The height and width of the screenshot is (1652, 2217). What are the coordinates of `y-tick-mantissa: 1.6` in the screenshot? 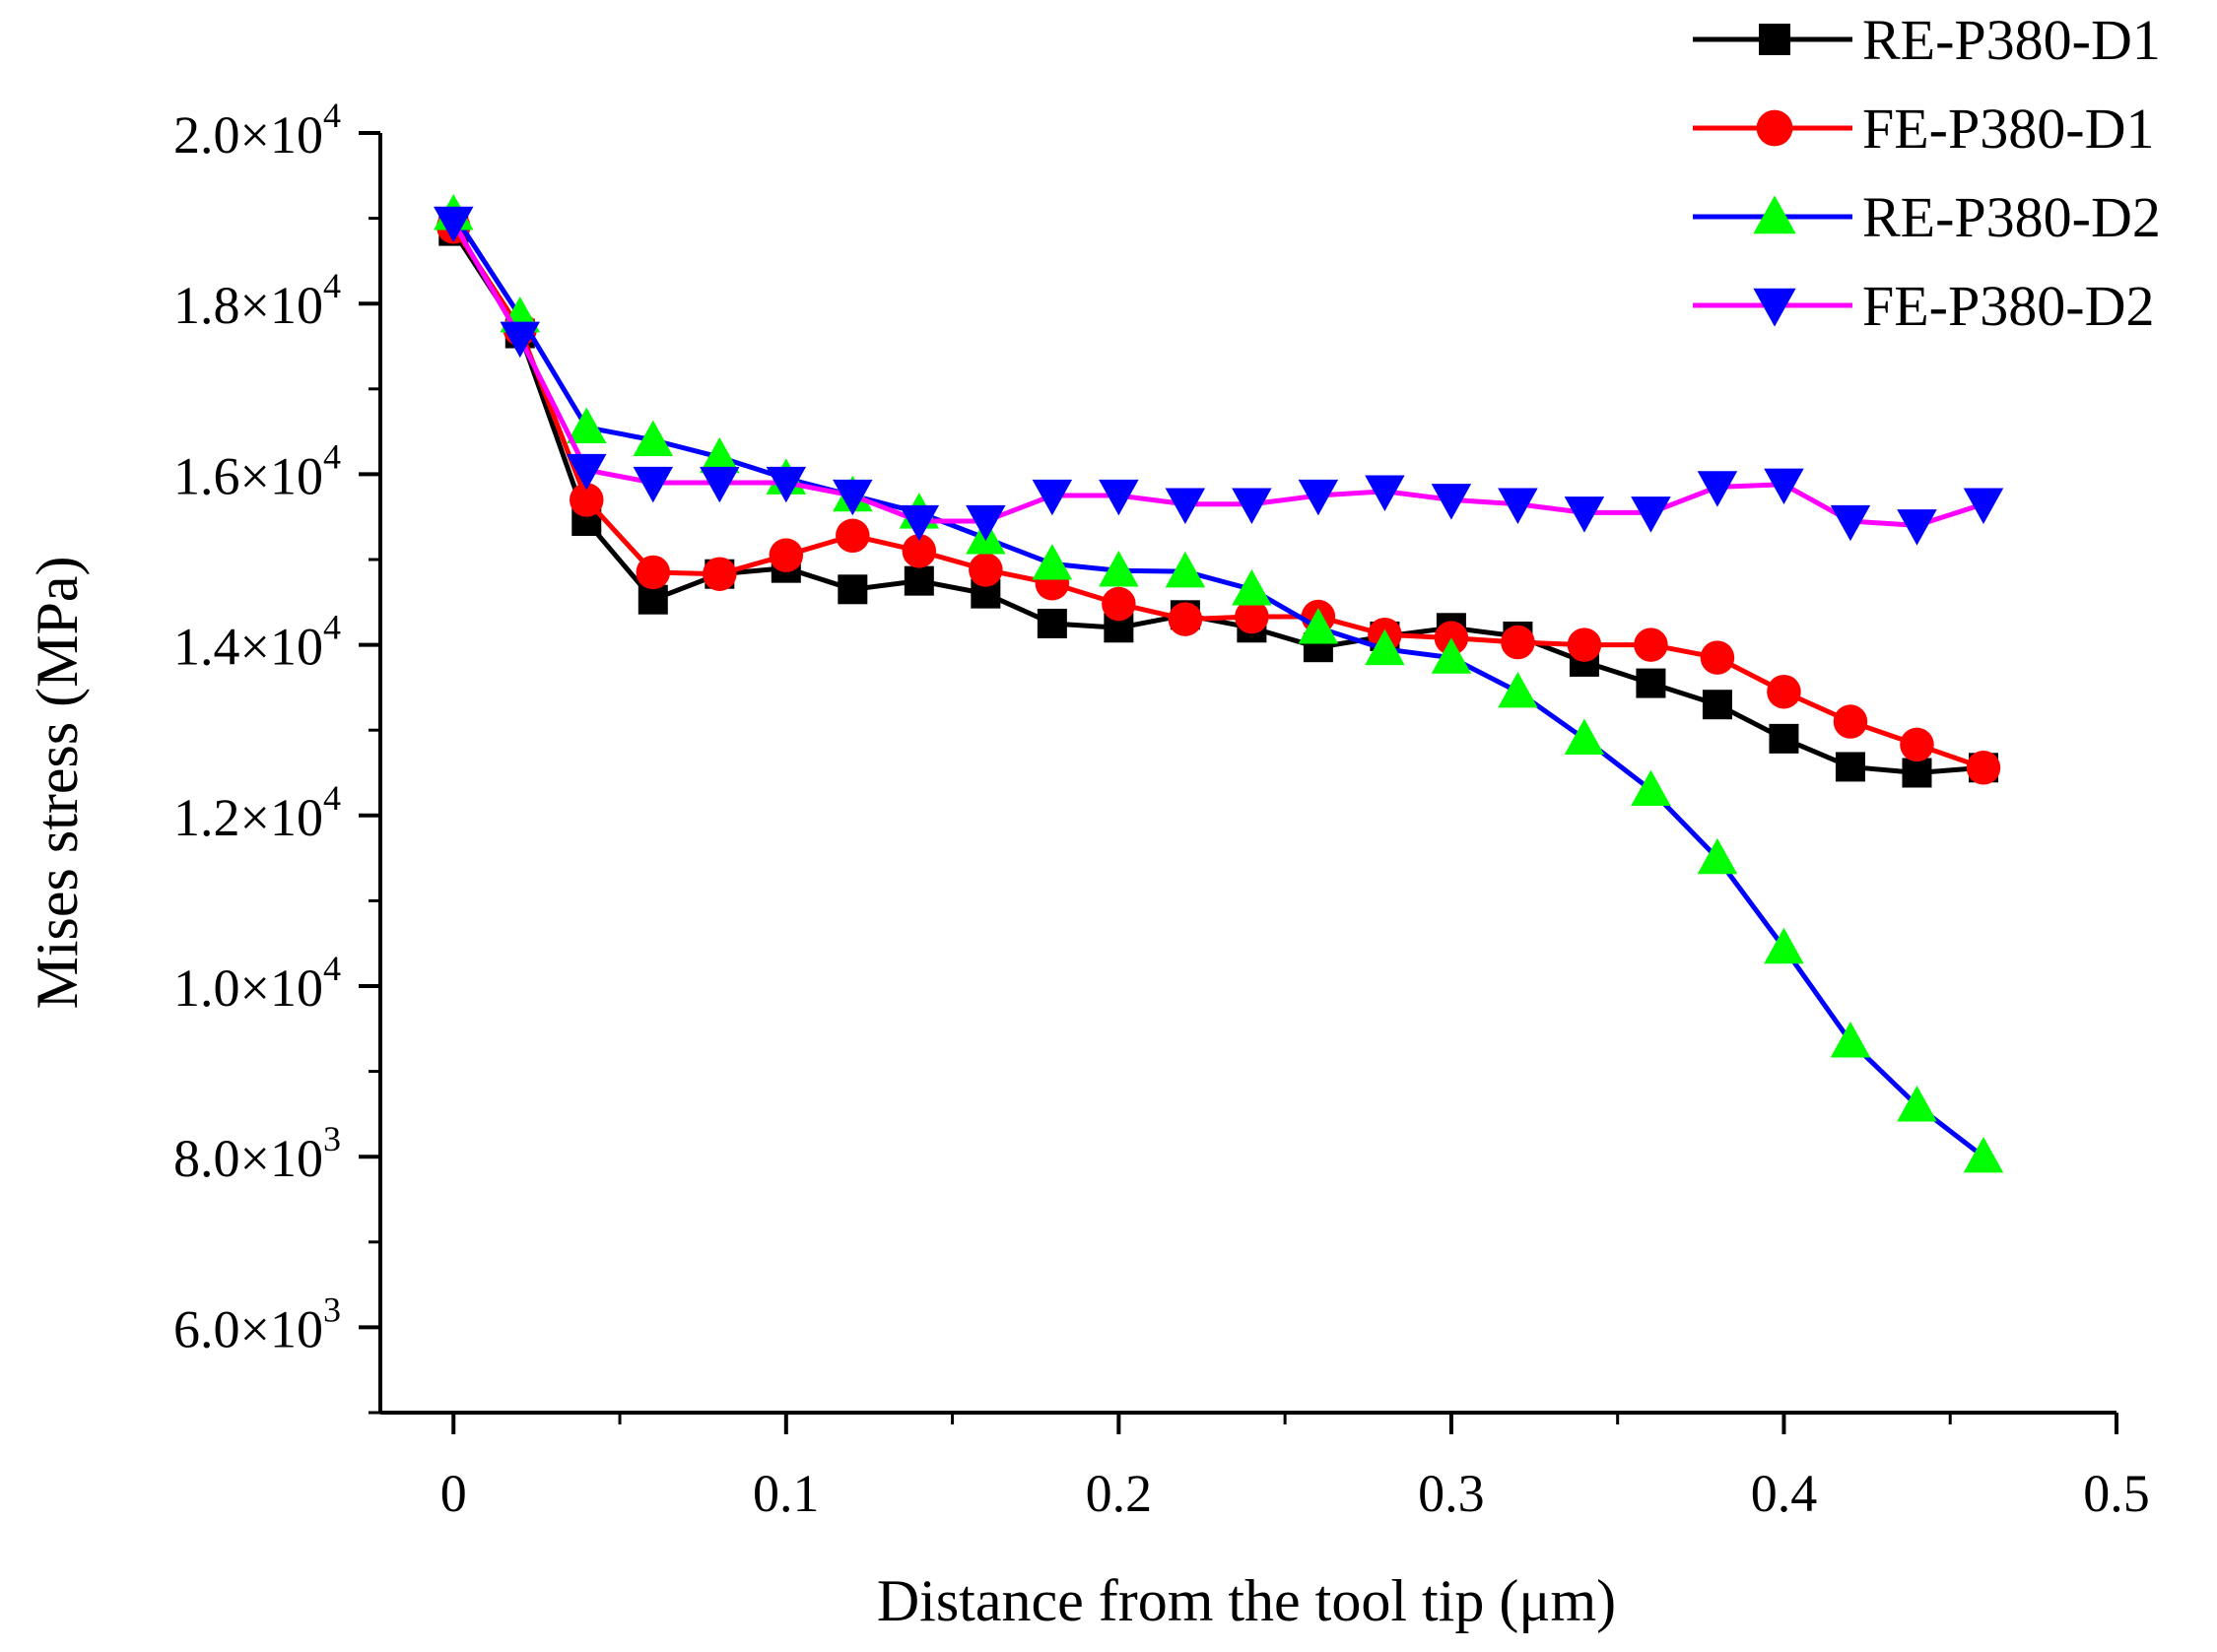 It's located at (207, 475).